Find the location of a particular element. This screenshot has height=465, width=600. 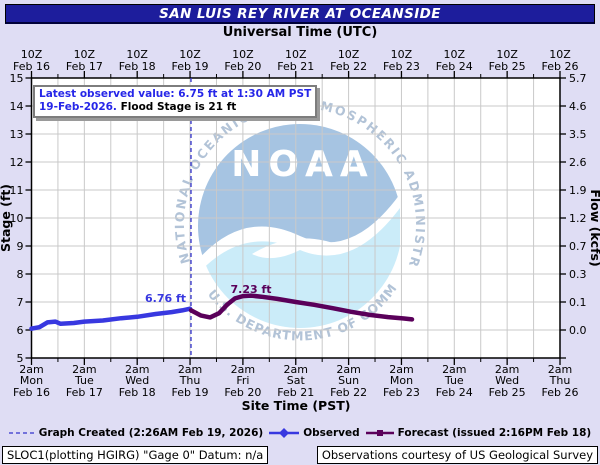

legend-created-label: Graph Created (2:26AM Feb 19, 2026) is located at coordinates (151, 433).